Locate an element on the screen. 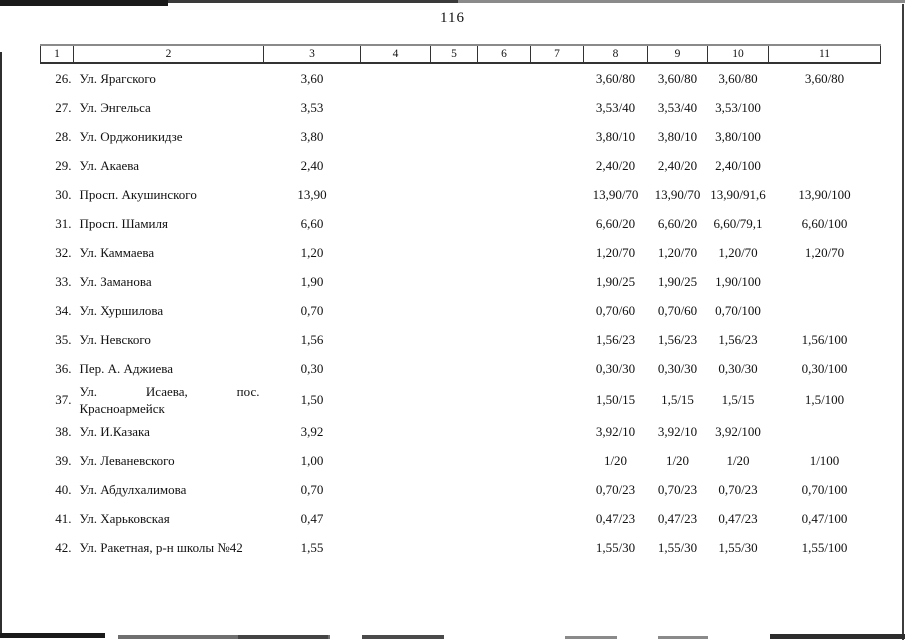 This screenshot has width=905, height=640. scan-edge-top-left is located at coordinates (84, 3).